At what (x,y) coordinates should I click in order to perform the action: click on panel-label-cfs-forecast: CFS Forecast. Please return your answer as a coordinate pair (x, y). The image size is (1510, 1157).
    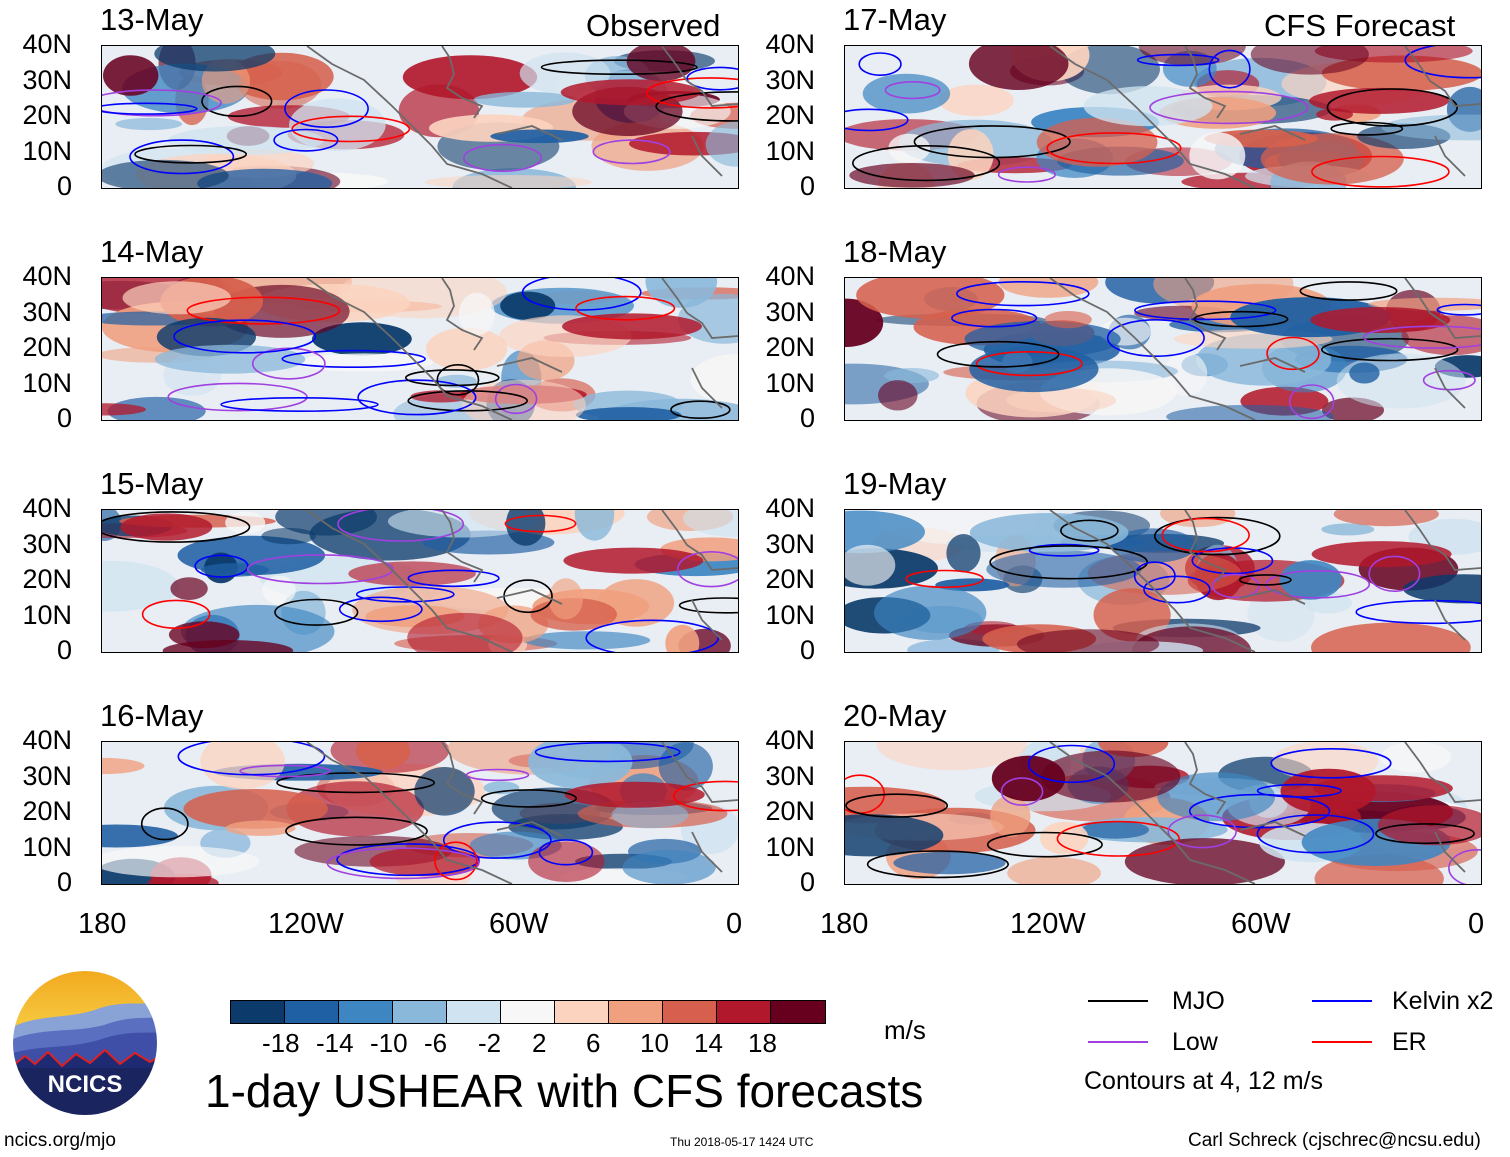
    Looking at the image, I should click on (1360, 25).